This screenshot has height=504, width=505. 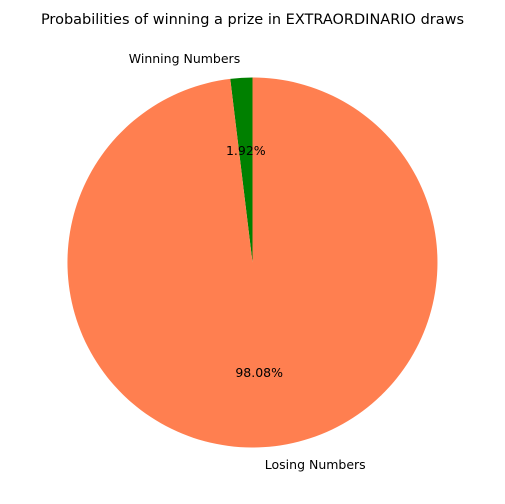 I want to click on pct-label-winning-numbers: 1.92%, so click(x=246, y=150).